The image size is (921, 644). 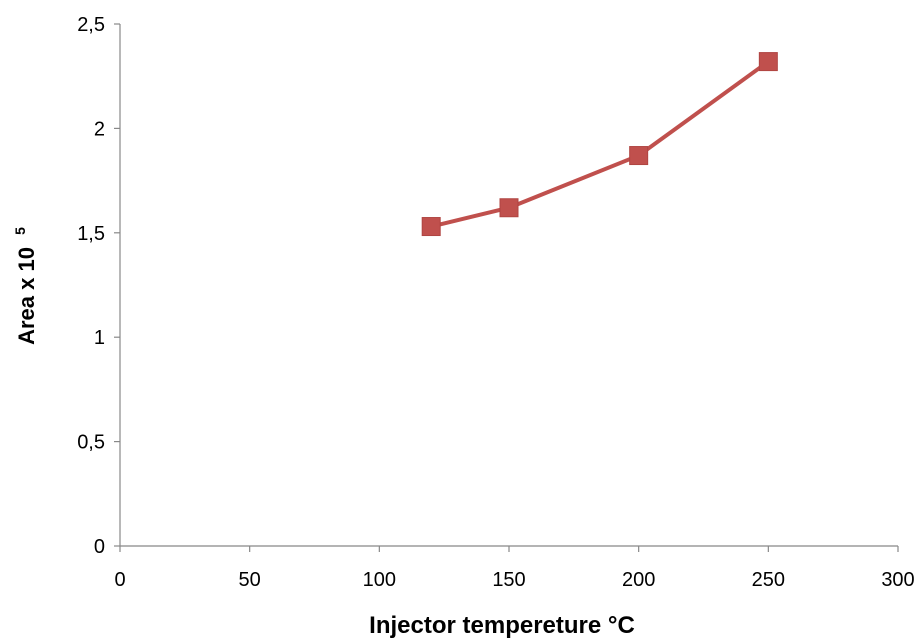 What do you see at coordinates (250, 580) in the screenshot?
I see `x-tick-label: 50` at bounding box center [250, 580].